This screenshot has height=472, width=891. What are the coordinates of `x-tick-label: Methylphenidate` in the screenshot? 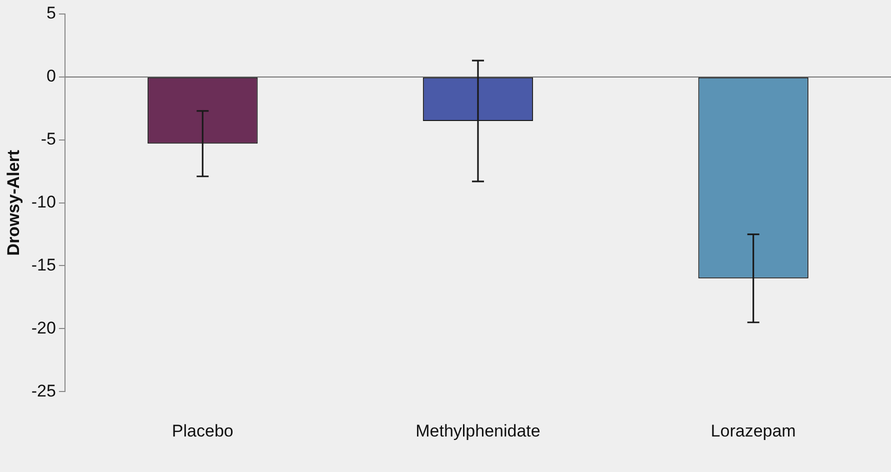 It's located at (478, 430).